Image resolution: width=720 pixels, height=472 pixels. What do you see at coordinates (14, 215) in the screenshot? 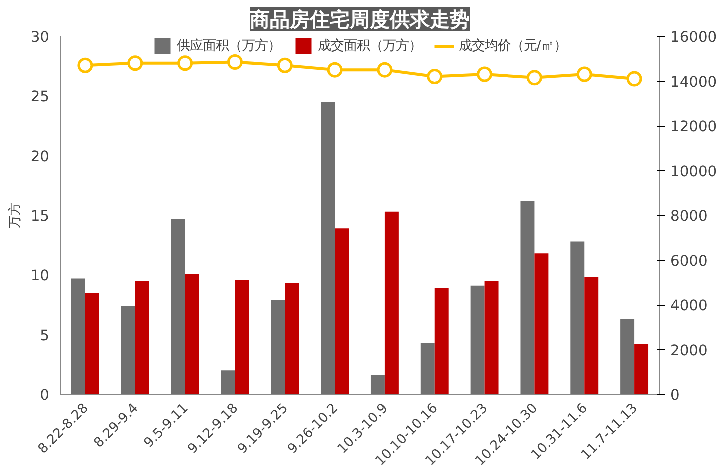
I see `y-axis-title: 万方` at bounding box center [14, 215].